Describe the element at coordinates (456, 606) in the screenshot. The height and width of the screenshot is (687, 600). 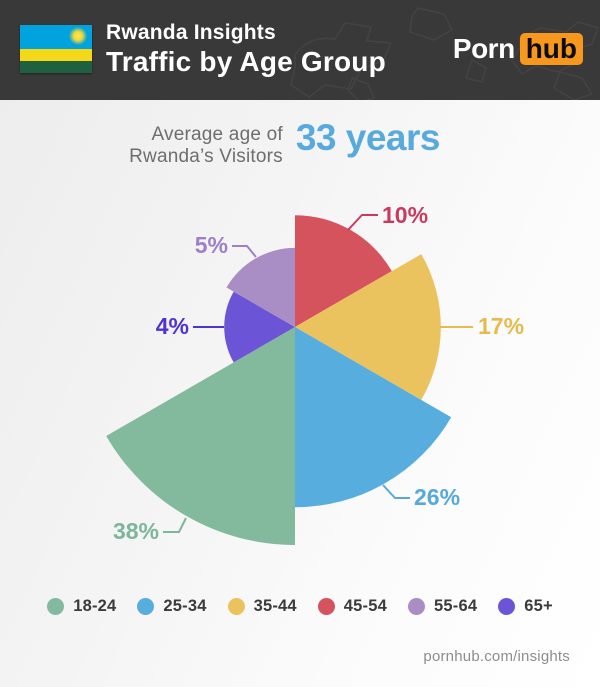
I see `legend-label-55-64: 55-64` at that location.